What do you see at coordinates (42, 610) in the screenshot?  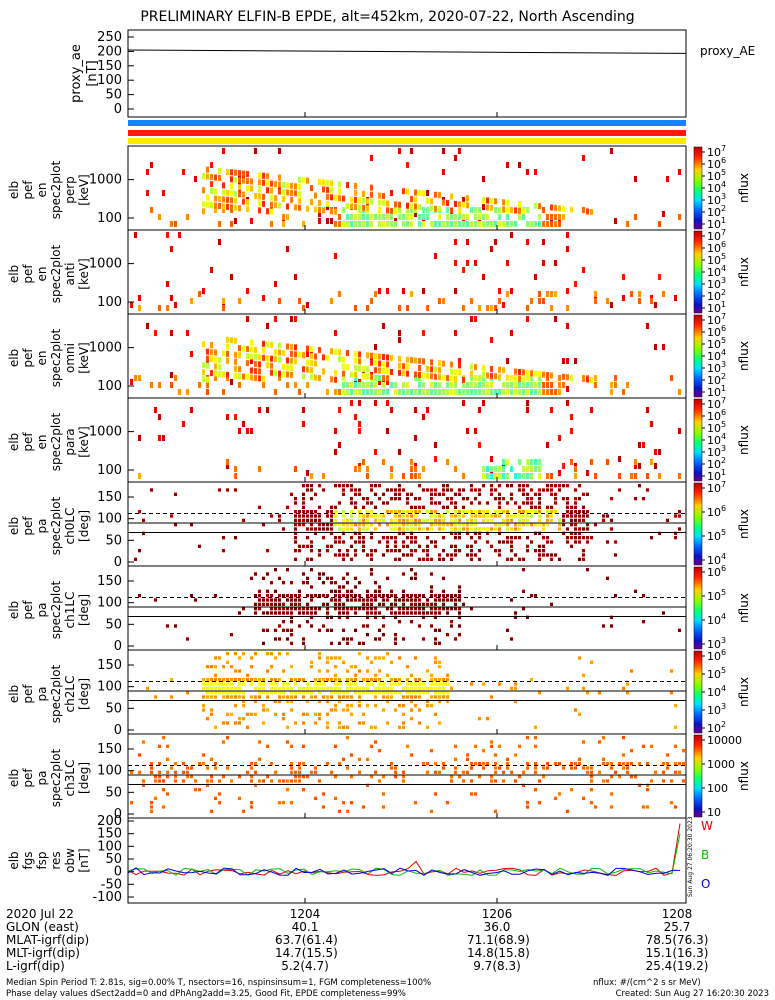 I see `ylabel-line: pa` at bounding box center [42, 610].